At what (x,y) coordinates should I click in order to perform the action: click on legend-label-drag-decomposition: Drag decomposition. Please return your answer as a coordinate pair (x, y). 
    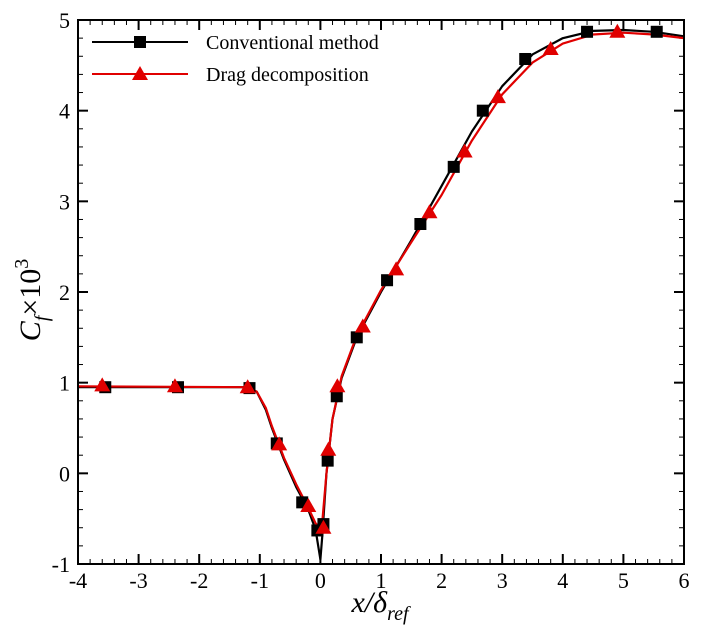
    Looking at the image, I should click on (287, 75).